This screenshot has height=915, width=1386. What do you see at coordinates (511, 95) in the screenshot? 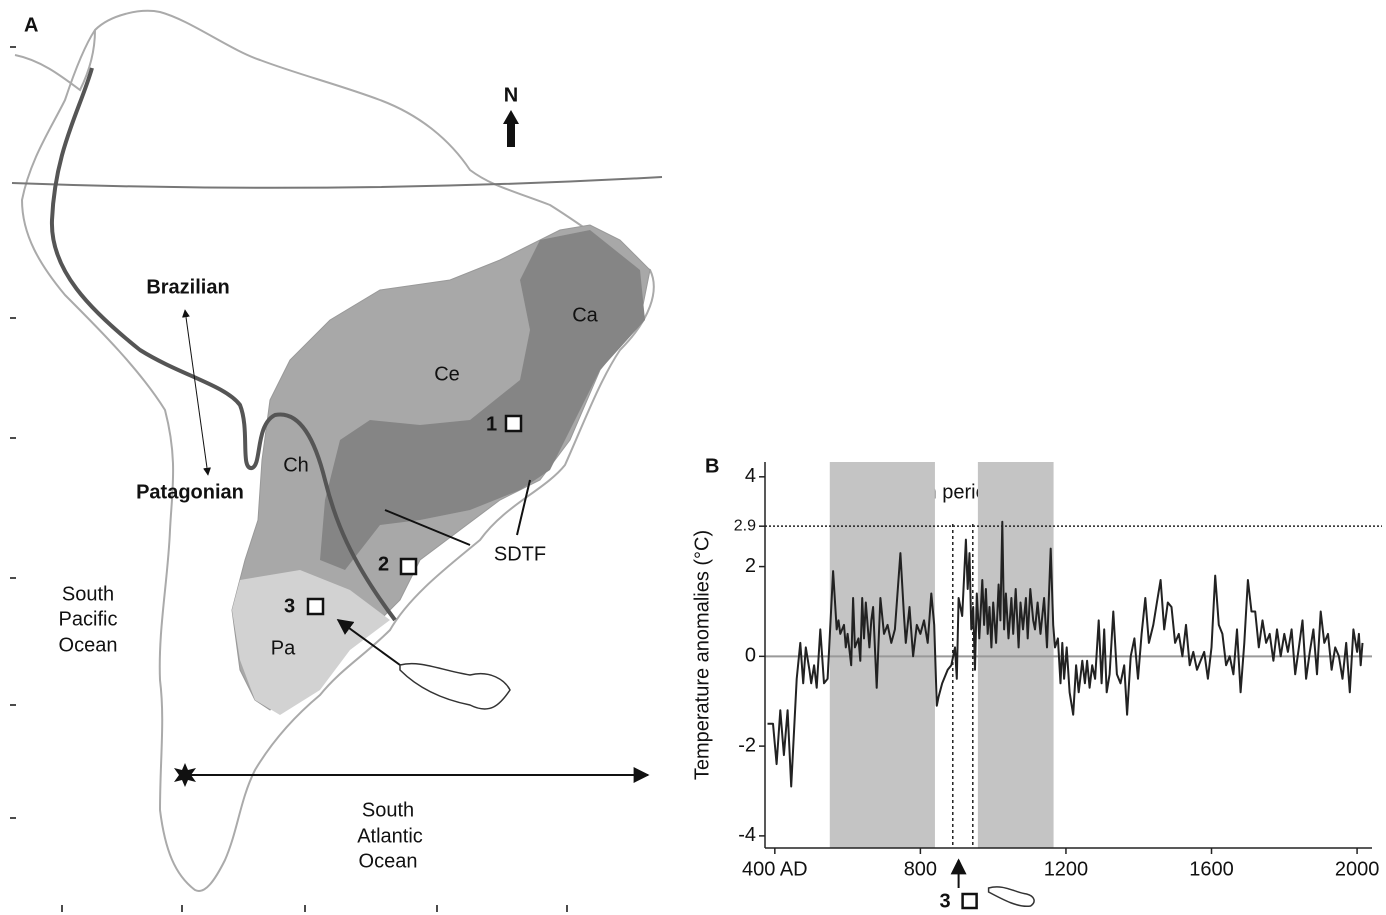
I see `north-label: N` at bounding box center [511, 95].